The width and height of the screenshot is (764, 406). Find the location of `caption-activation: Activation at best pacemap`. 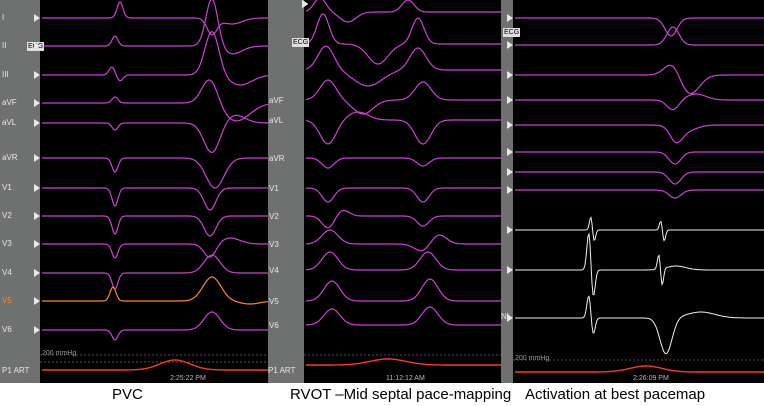

caption-activation: Activation at best pacemap is located at coordinates (615, 394).